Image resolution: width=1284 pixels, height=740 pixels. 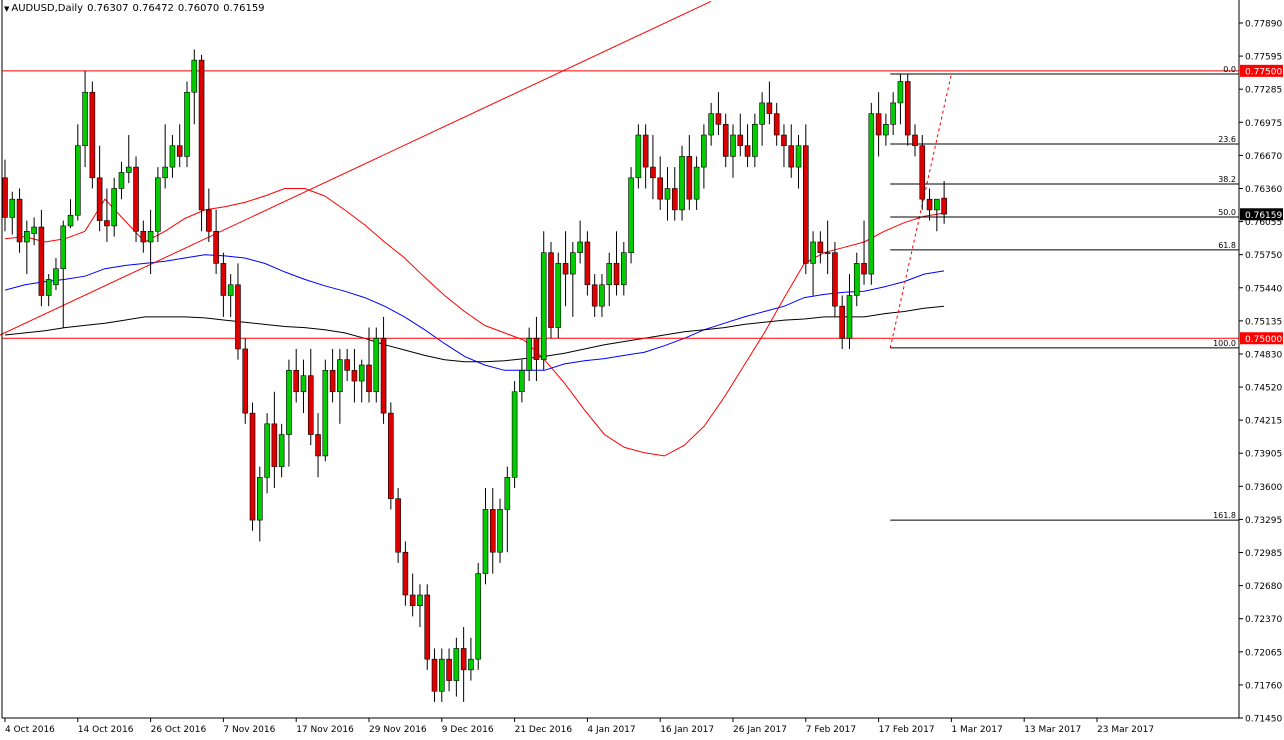 What do you see at coordinates (1227, 212) in the screenshot?
I see `fib-level-label: 50.0` at bounding box center [1227, 212].